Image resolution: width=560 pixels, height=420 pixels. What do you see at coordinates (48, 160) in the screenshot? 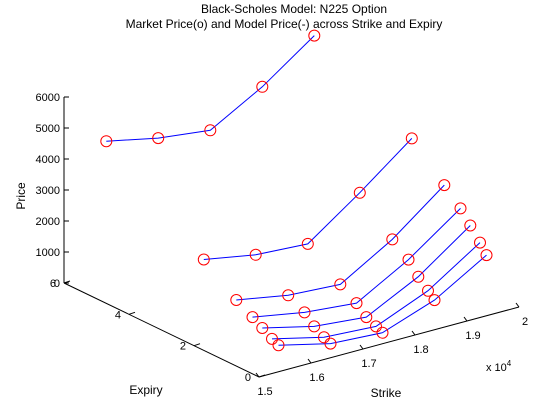
I see `z-tick-label: 4000` at bounding box center [48, 160].